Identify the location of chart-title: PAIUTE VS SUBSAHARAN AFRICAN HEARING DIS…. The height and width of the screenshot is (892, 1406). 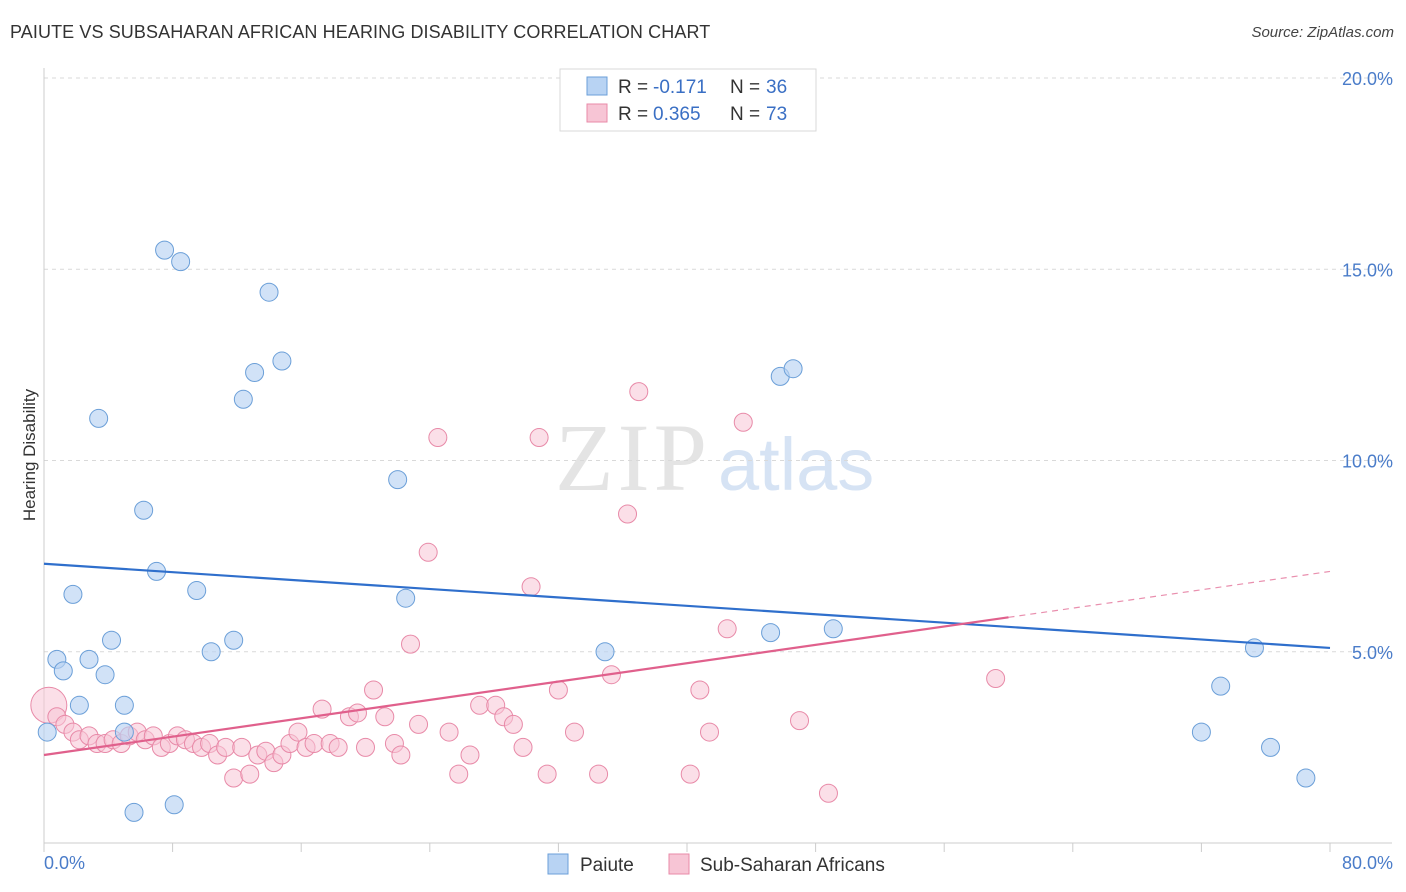
(360, 32).